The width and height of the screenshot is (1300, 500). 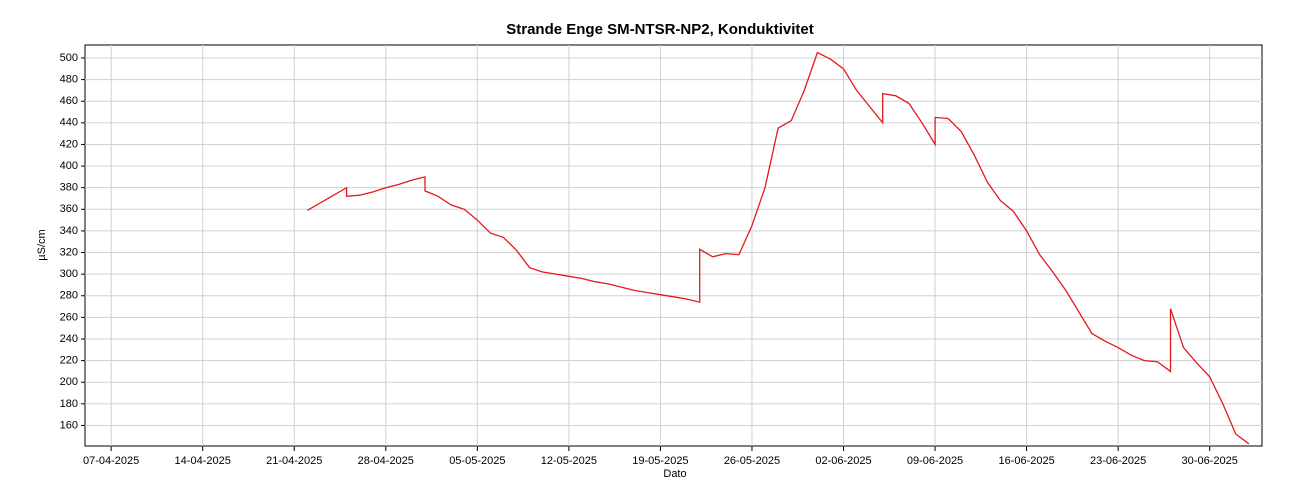 What do you see at coordinates (69, 166) in the screenshot?
I see `y-tick-label: 400` at bounding box center [69, 166].